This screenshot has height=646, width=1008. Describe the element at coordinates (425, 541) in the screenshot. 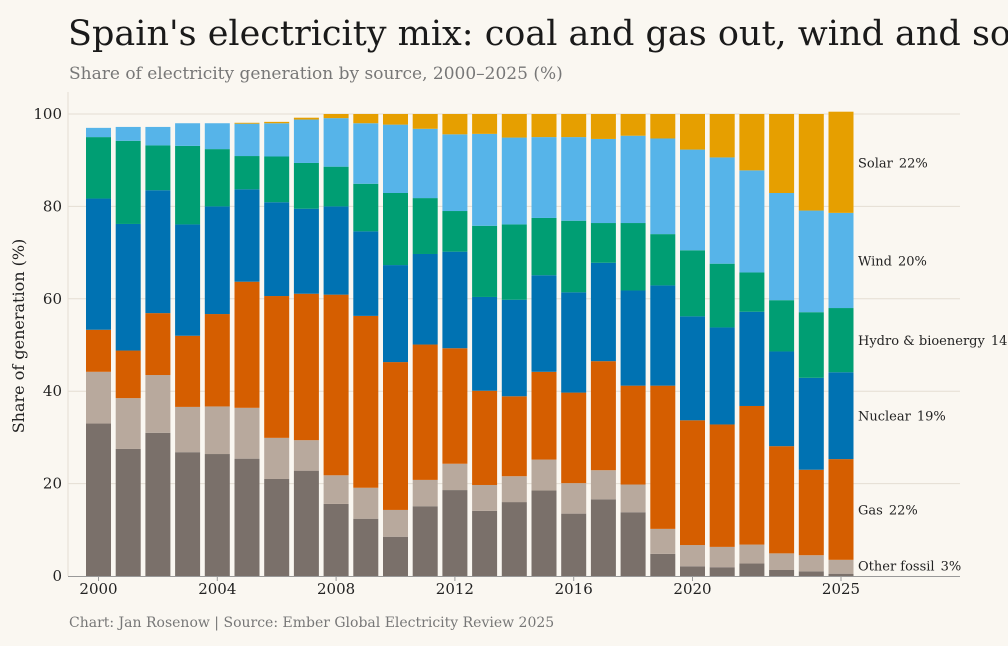

I see `bar-coal-2011` at that location.